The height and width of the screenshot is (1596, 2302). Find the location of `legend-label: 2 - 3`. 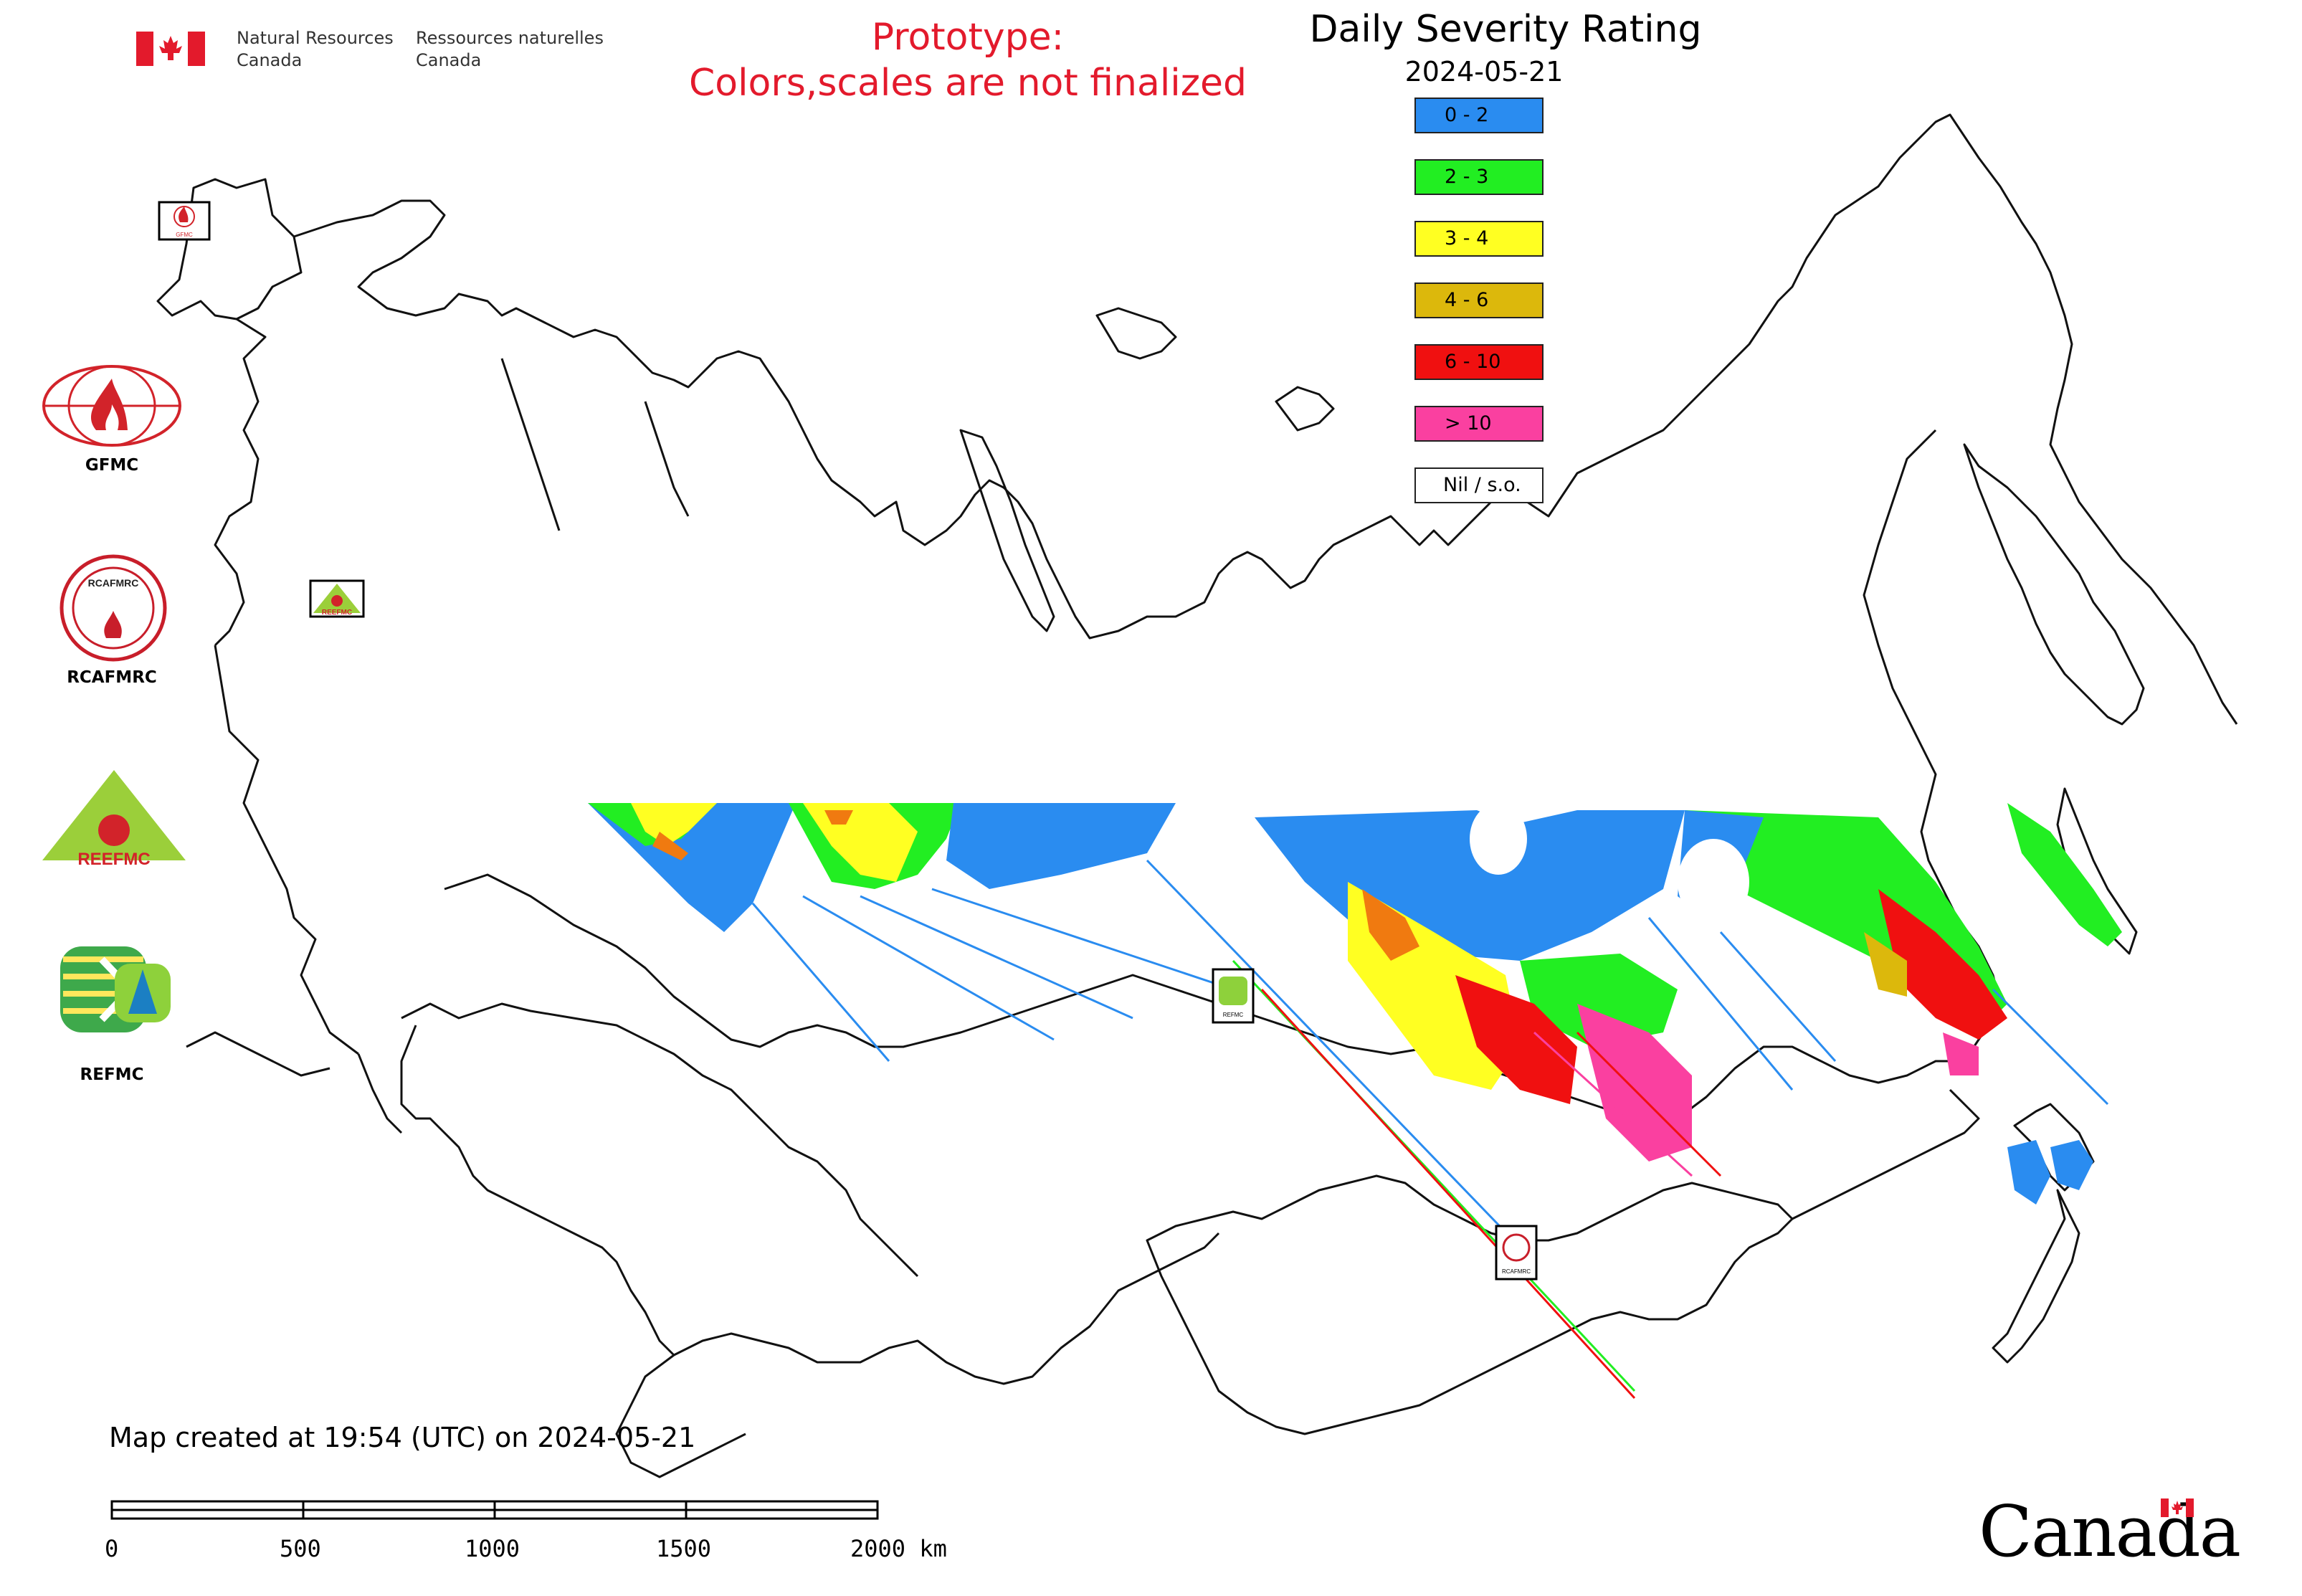

legend-label: 2 - 3 is located at coordinates (1467, 177).